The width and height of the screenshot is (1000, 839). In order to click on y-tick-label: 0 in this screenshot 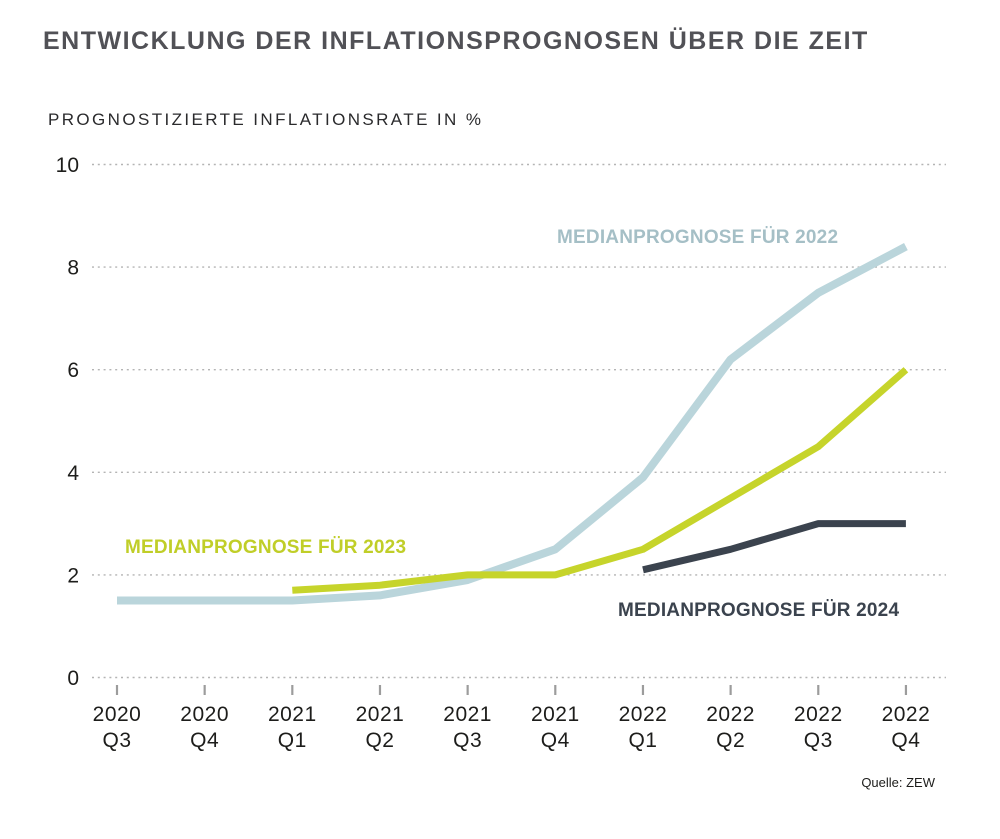, I will do `click(73, 678)`.